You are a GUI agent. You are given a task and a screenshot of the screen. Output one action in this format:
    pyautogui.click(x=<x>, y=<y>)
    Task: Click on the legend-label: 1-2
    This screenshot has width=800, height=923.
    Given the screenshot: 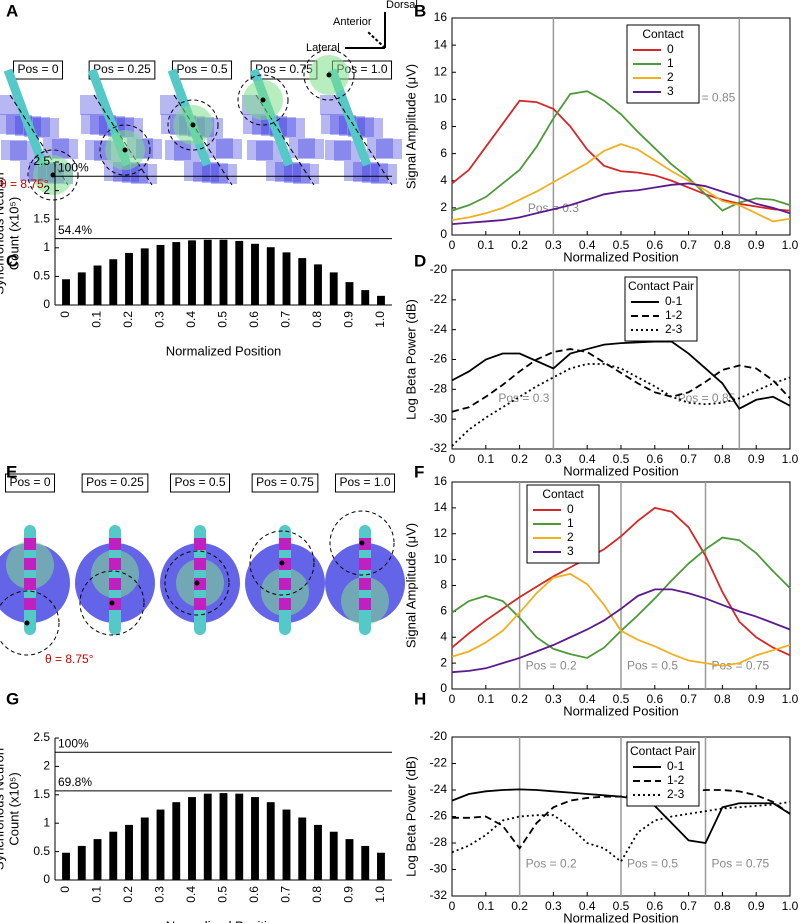 What is the action you would take?
    pyautogui.click(x=674, y=315)
    